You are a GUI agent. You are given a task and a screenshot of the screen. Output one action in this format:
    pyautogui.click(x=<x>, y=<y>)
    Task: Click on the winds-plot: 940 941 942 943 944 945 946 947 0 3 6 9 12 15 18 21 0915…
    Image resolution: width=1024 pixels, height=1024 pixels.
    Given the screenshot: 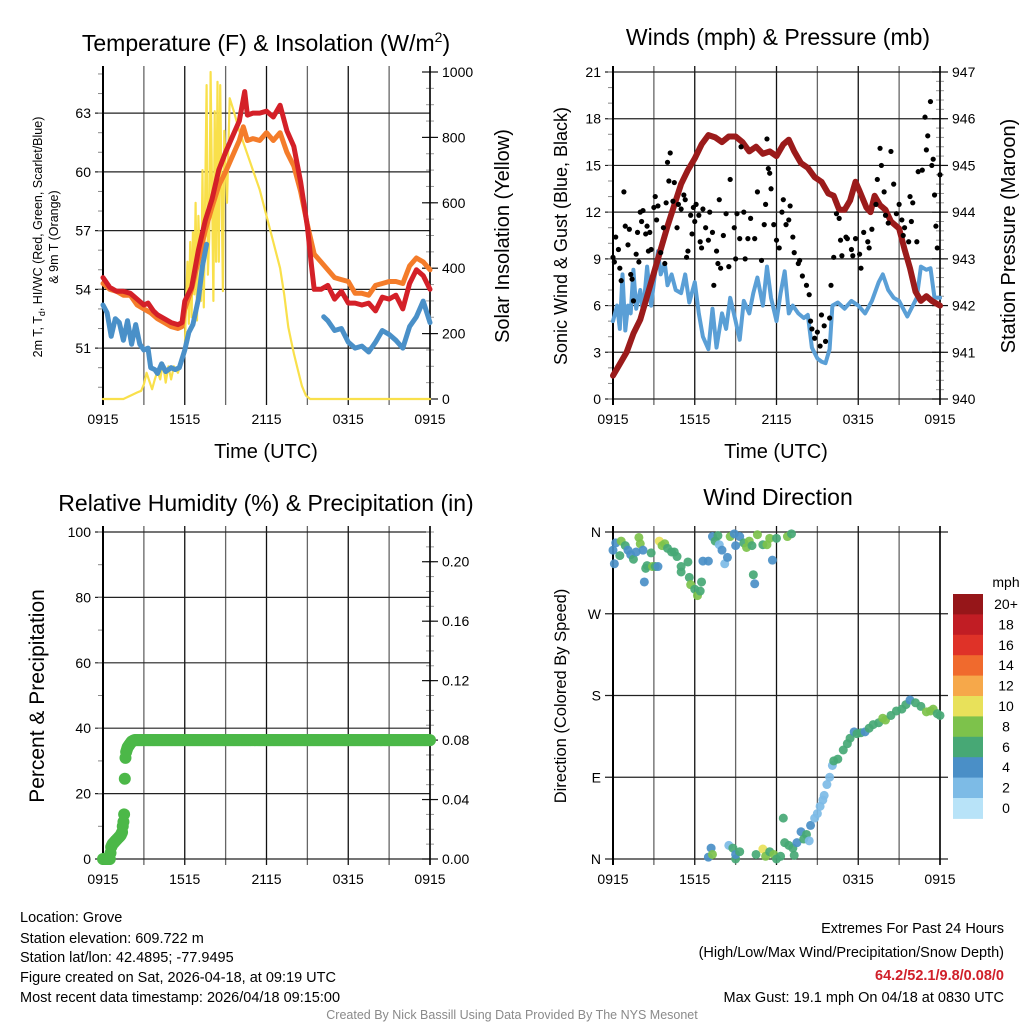 What is the action you would take?
    pyautogui.click(x=780, y=245)
    